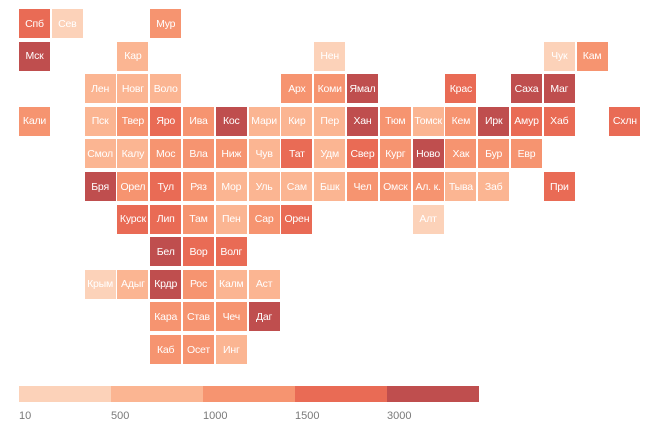 The image size is (650, 433). Describe the element at coordinates (526, 121) in the screenshot. I see `region-tile: Амур` at that location.